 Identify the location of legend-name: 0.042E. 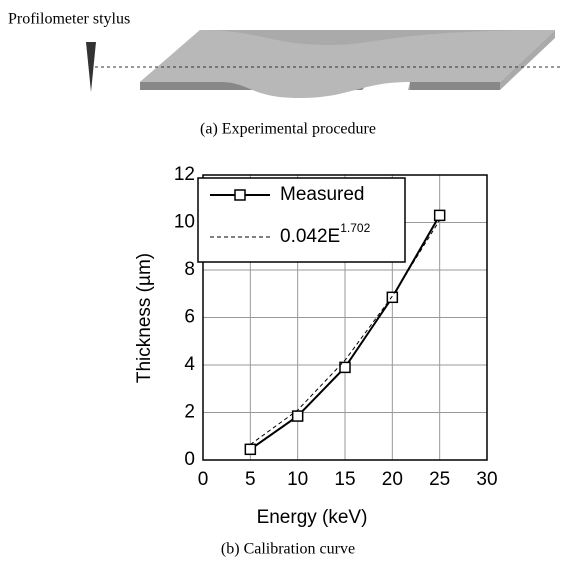
(310, 236).